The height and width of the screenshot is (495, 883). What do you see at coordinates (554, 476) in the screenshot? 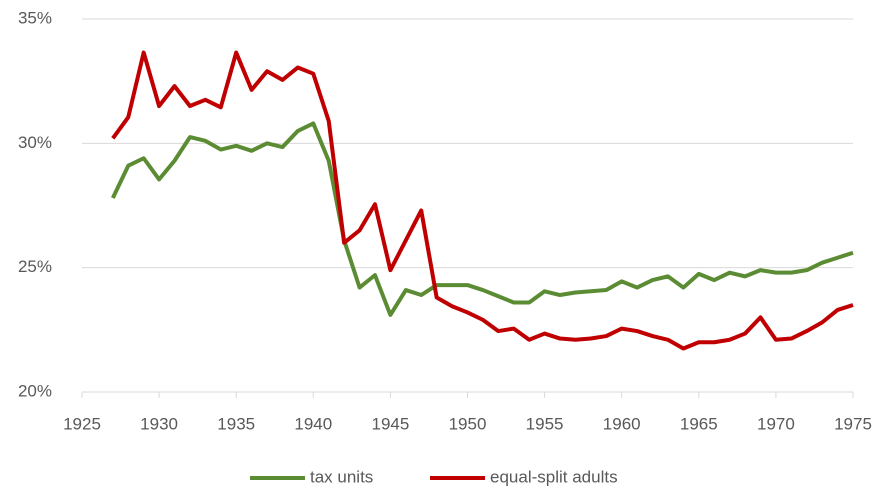
I see `legend-label: equal-split adults` at bounding box center [554, 476].